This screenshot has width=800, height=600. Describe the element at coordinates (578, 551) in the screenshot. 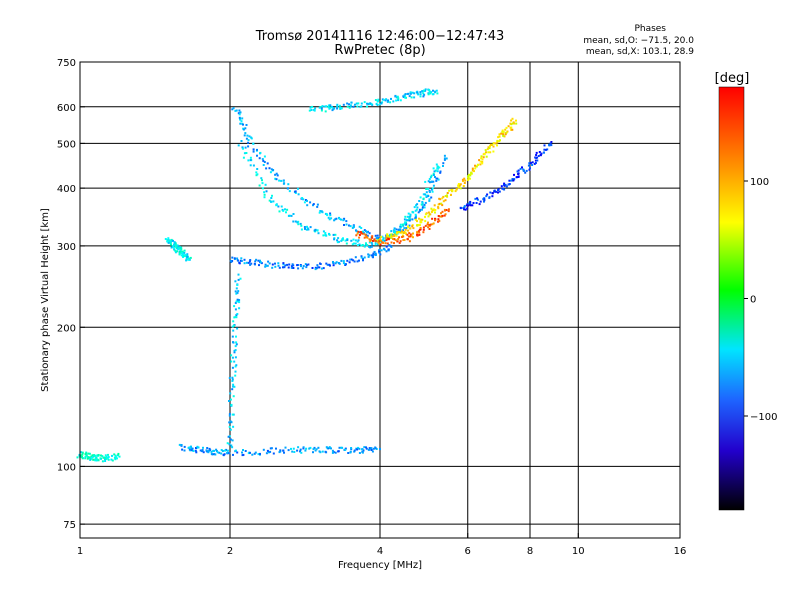

I see `x-tick-label: 10` at that location.